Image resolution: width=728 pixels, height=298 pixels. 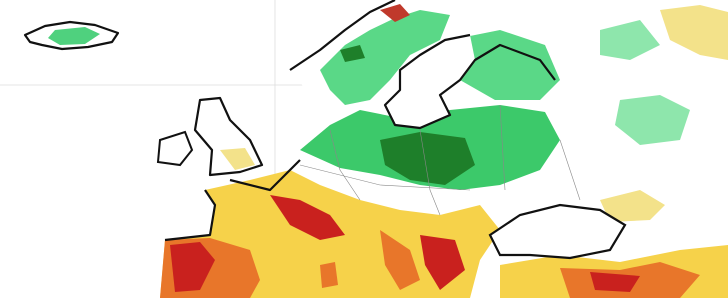 I want to click on iceland, so click(x=71, y=35).